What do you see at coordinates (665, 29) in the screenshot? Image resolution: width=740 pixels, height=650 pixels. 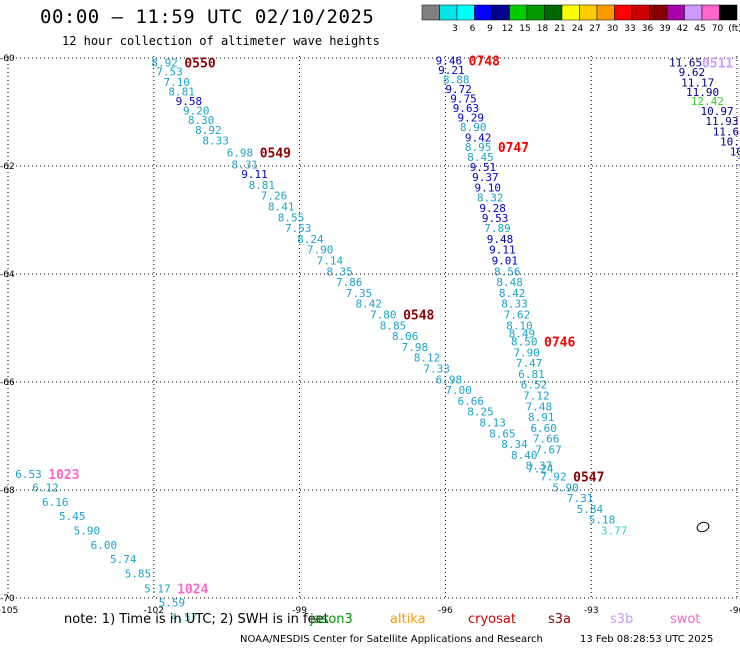 I see `legend-label: 39` at bounding box center [665, 29].